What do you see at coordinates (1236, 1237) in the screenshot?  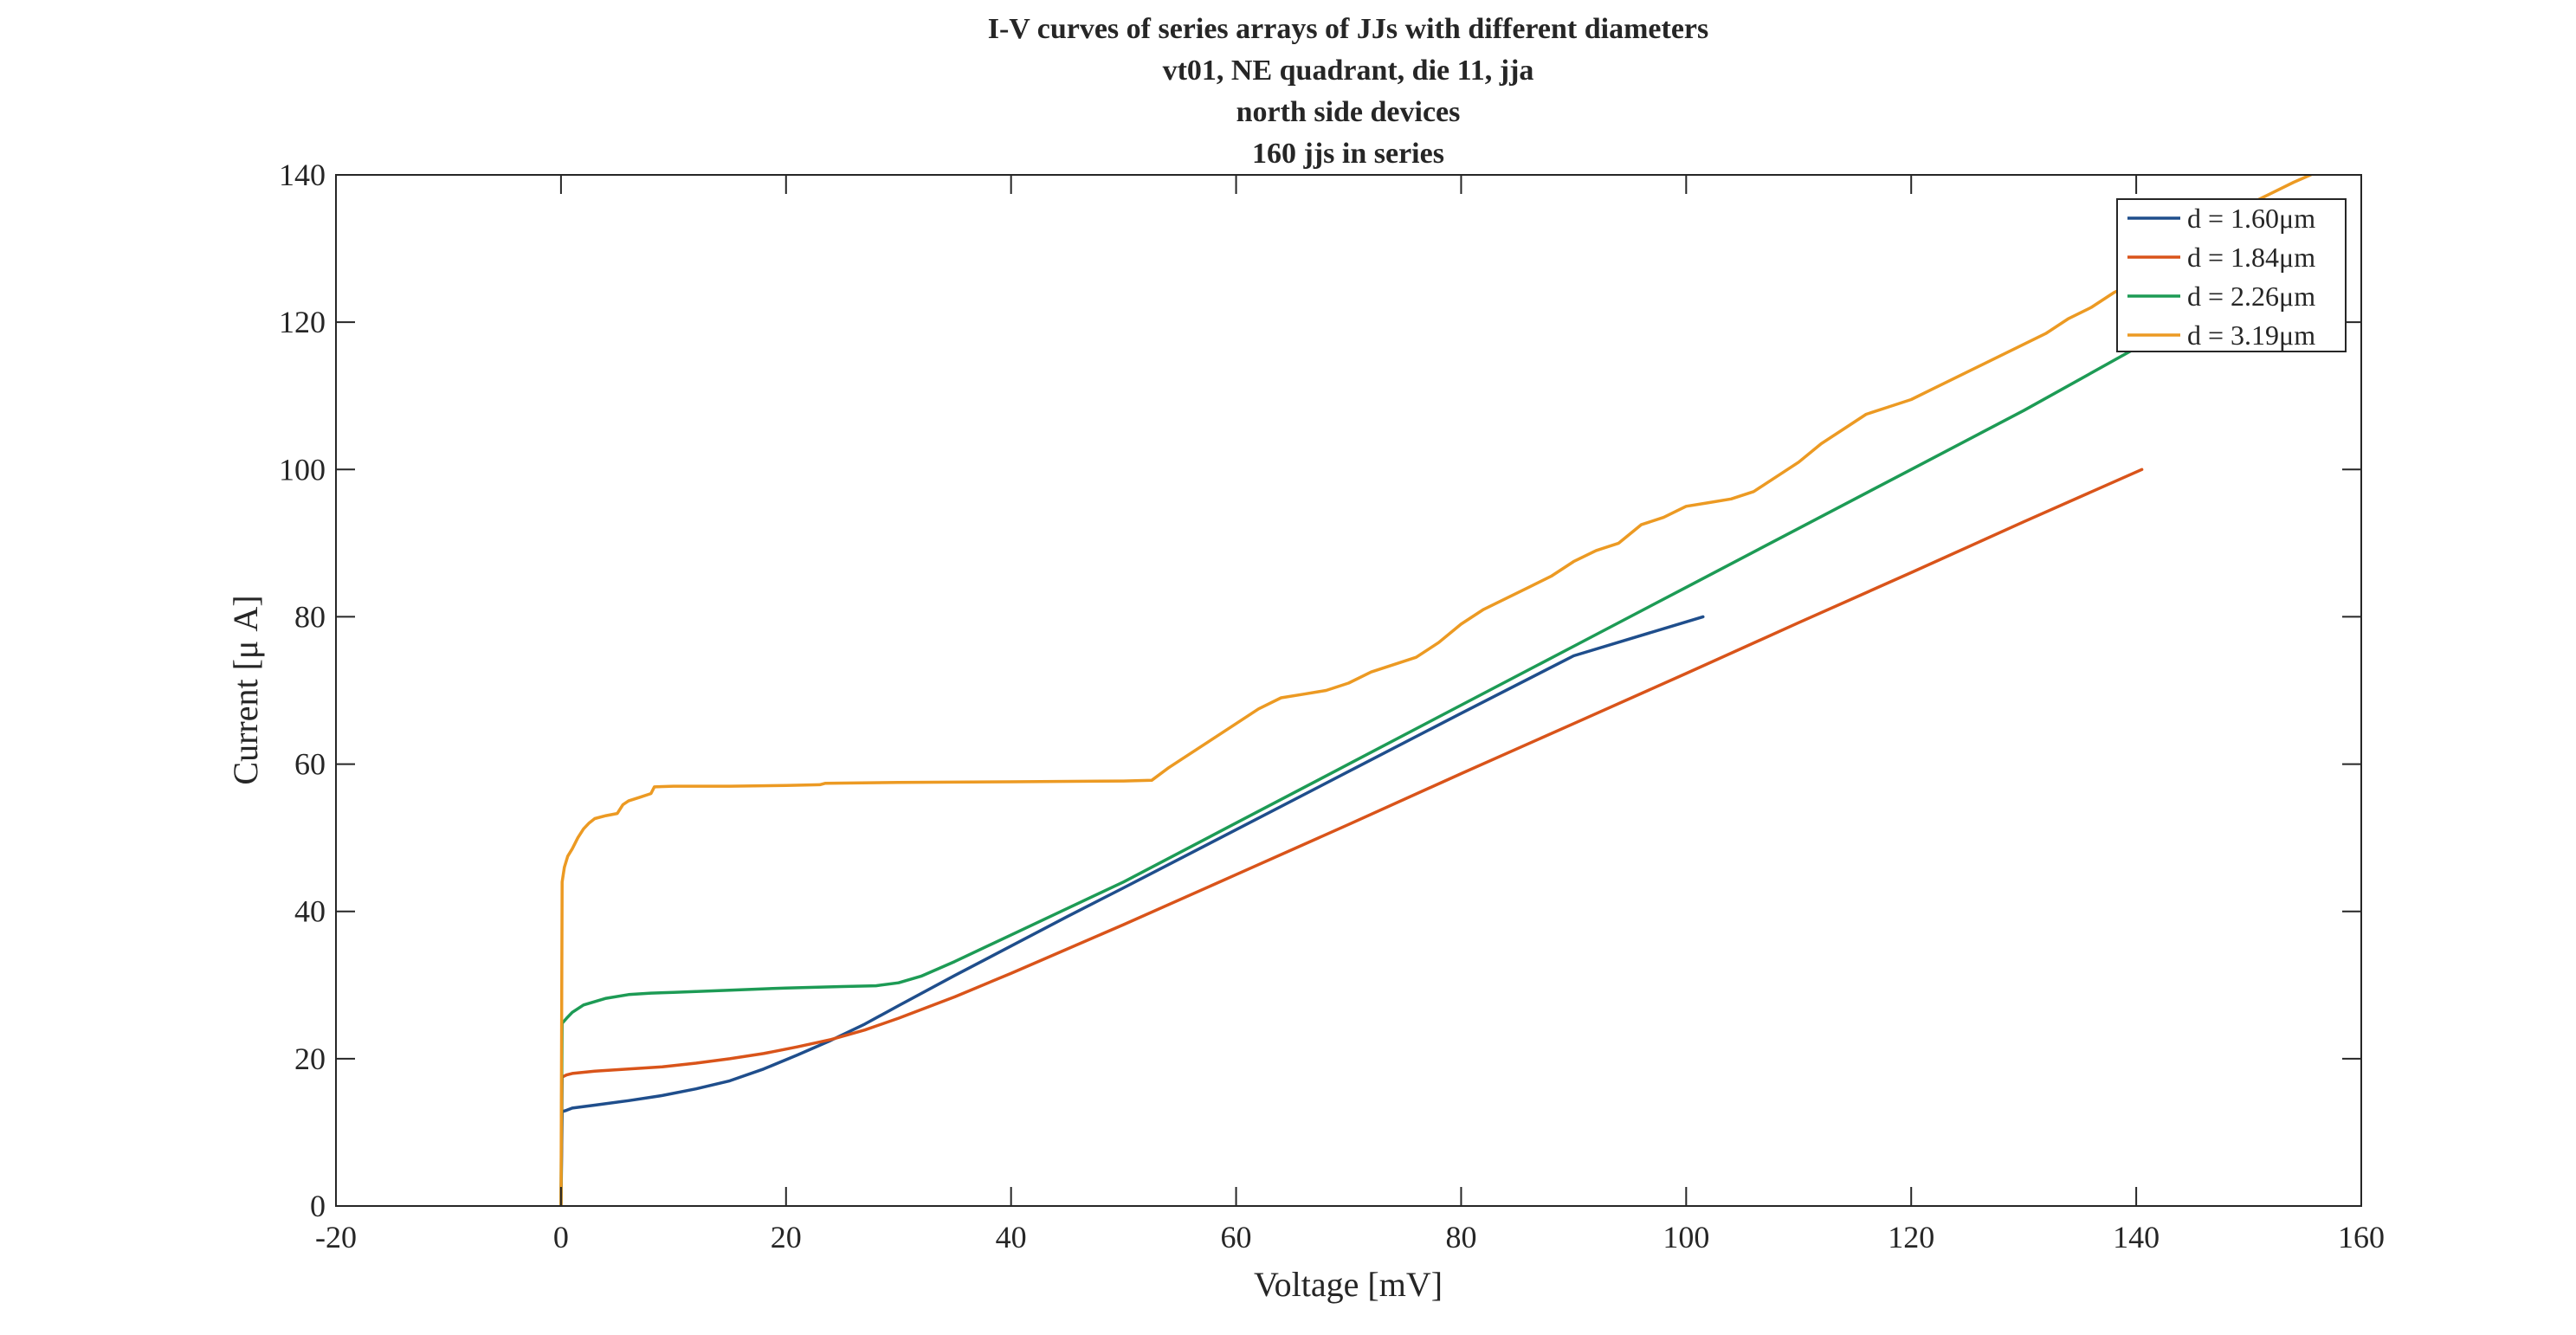 I see `x-tick-label: 60` at bounding box center [1236, 1237].